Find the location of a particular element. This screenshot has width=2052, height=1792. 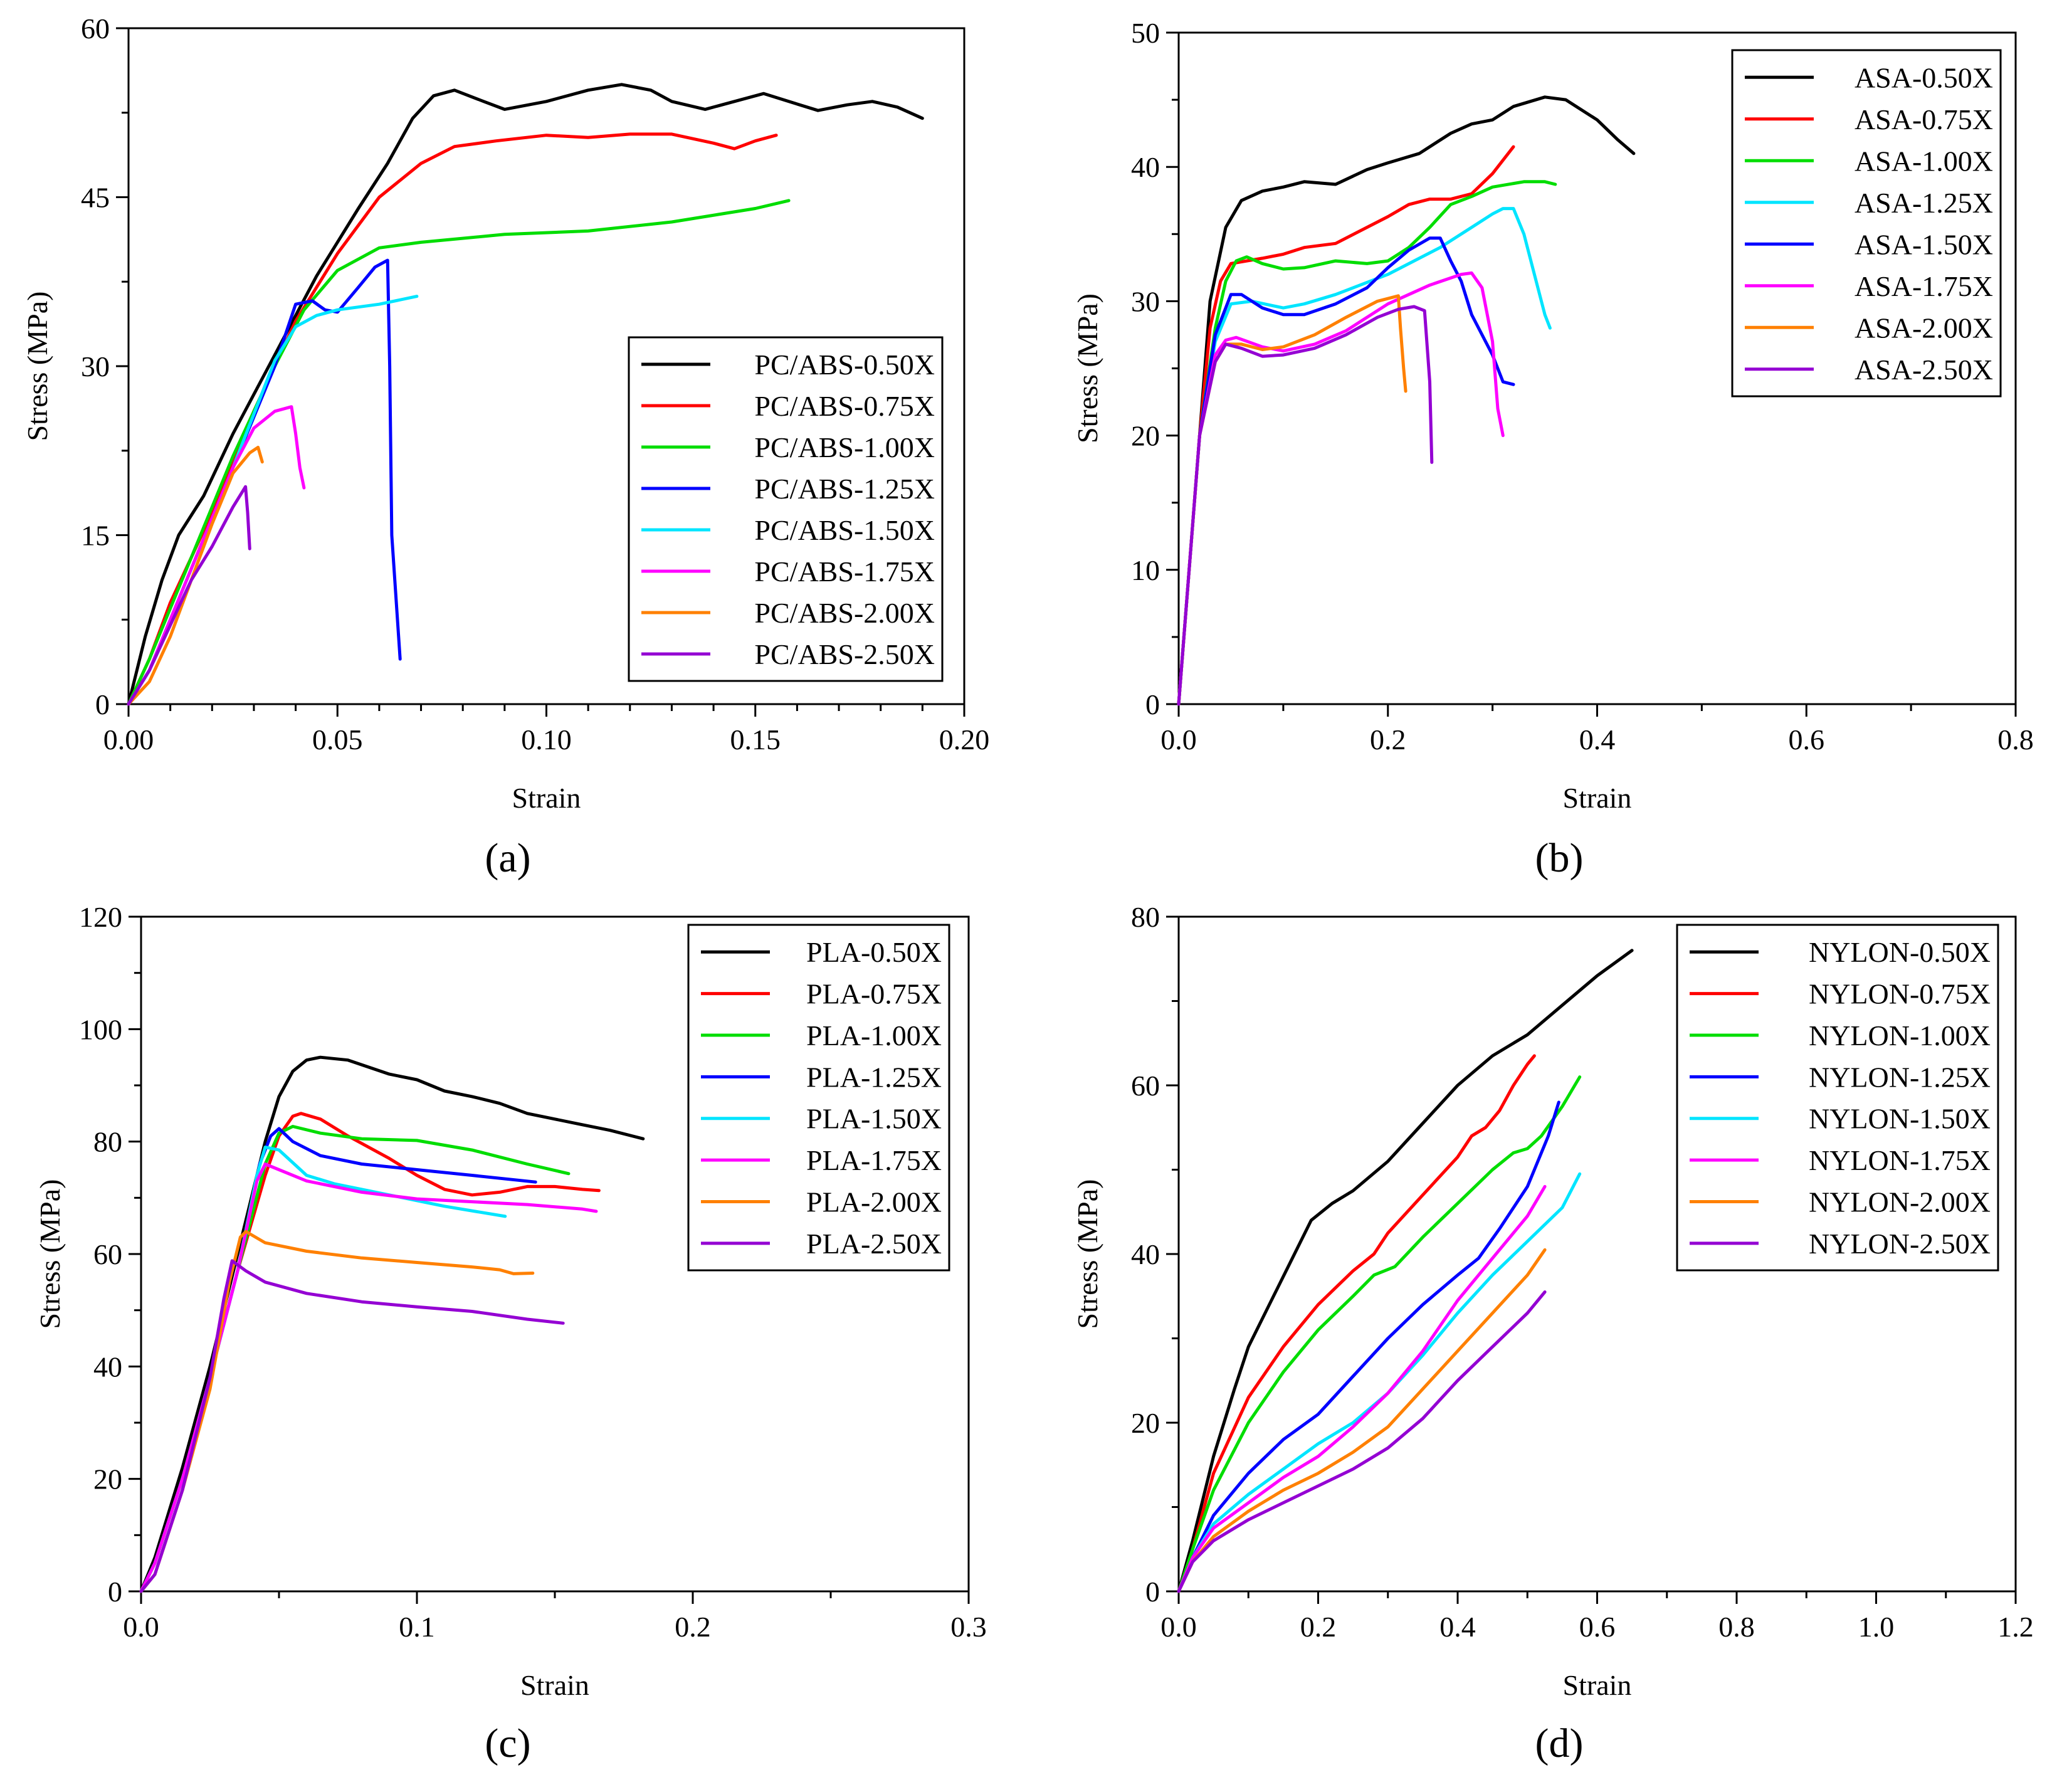

y-tick-label: 10 is located at coordinates (1146, 570).